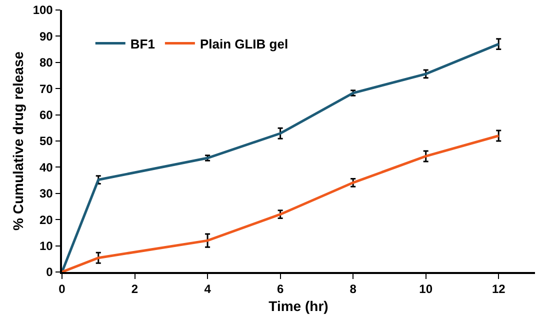  I want to click on legend-label: BF1, so click(142, 44).